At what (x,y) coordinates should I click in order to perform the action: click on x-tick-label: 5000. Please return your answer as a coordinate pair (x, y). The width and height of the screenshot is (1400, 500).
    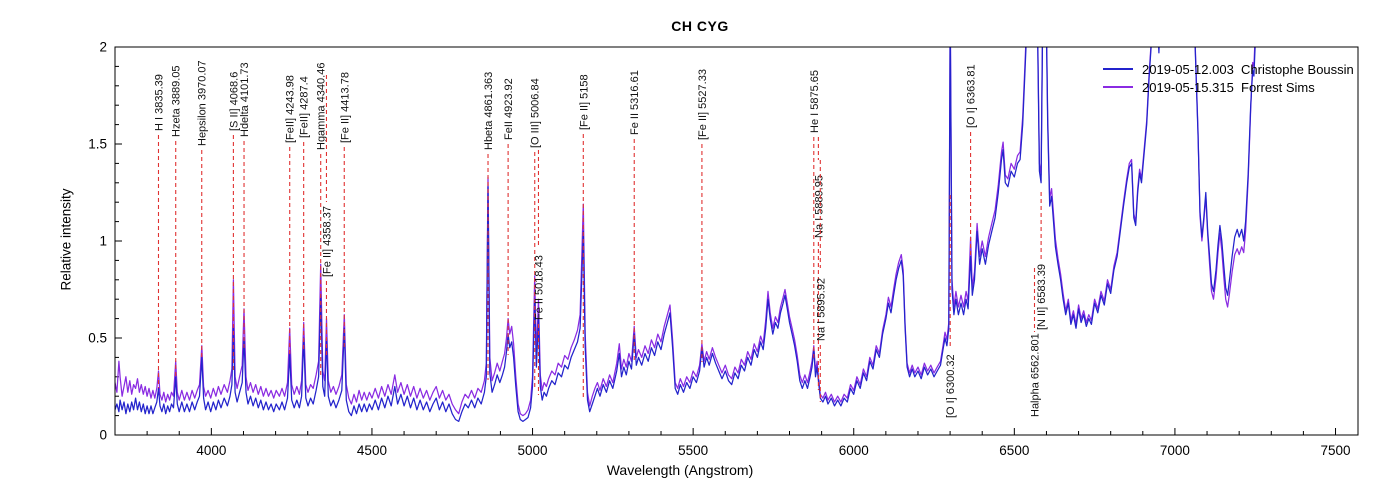
    Looking at the image, I should click on (533, 450).